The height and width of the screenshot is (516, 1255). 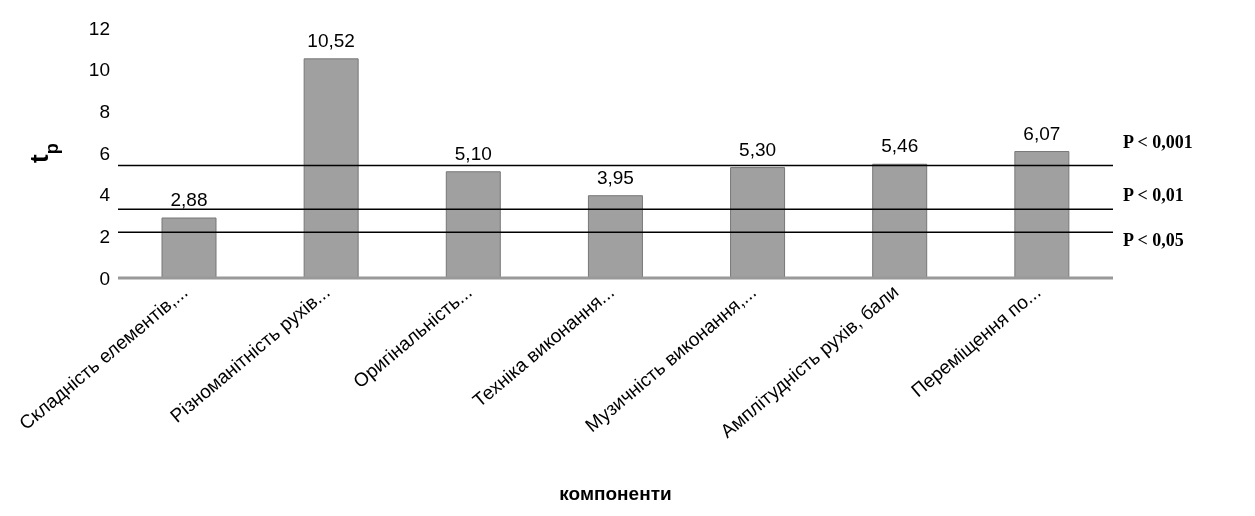 What do you see at coordinates (1153, 240) in the screenshot?
I see `ref-line-label: P < 0,05` at bounding box center [1153, 240].